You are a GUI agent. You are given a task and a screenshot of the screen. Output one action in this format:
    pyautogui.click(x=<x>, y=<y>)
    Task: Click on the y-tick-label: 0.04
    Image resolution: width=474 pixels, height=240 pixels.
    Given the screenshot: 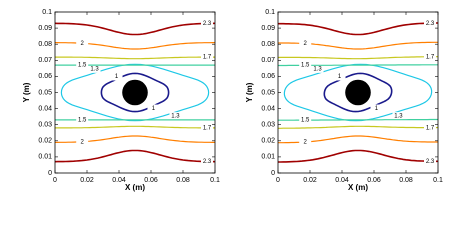 What is the action you would take?
    pyautogui.click(x=45, y=108)
    